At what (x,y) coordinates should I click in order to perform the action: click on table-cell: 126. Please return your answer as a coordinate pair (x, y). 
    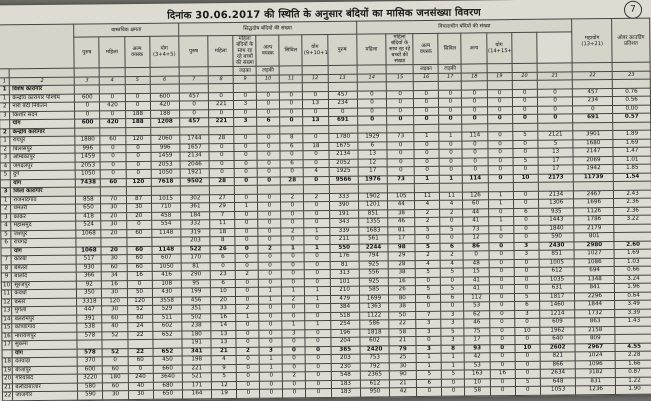
    Looking at the image, I should click on (475, 196).